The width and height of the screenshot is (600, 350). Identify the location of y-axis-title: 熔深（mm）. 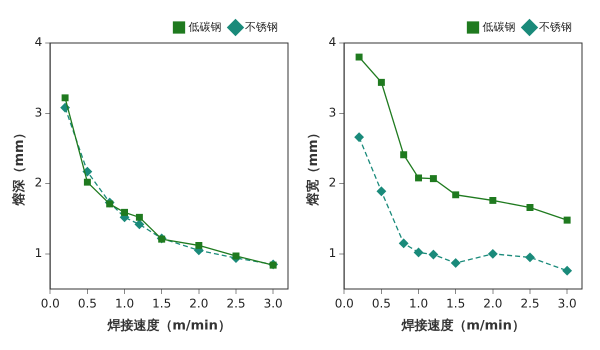
(19, 166).